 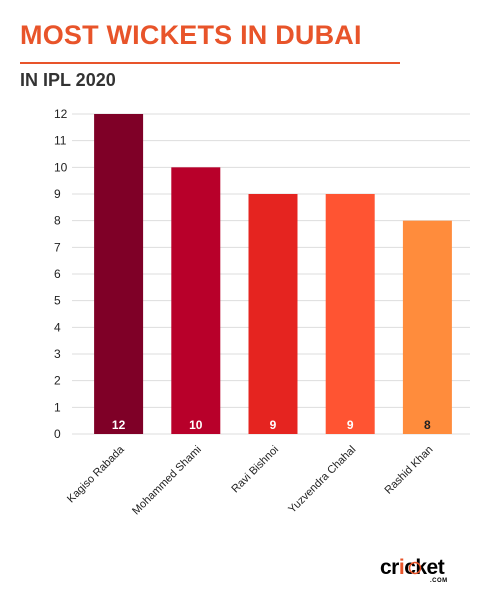 What do you see at coordinates (96, 474) in the screenshot?
I see `x-tick-label: Kagiso Rabada` at bounding box center [96, 474].